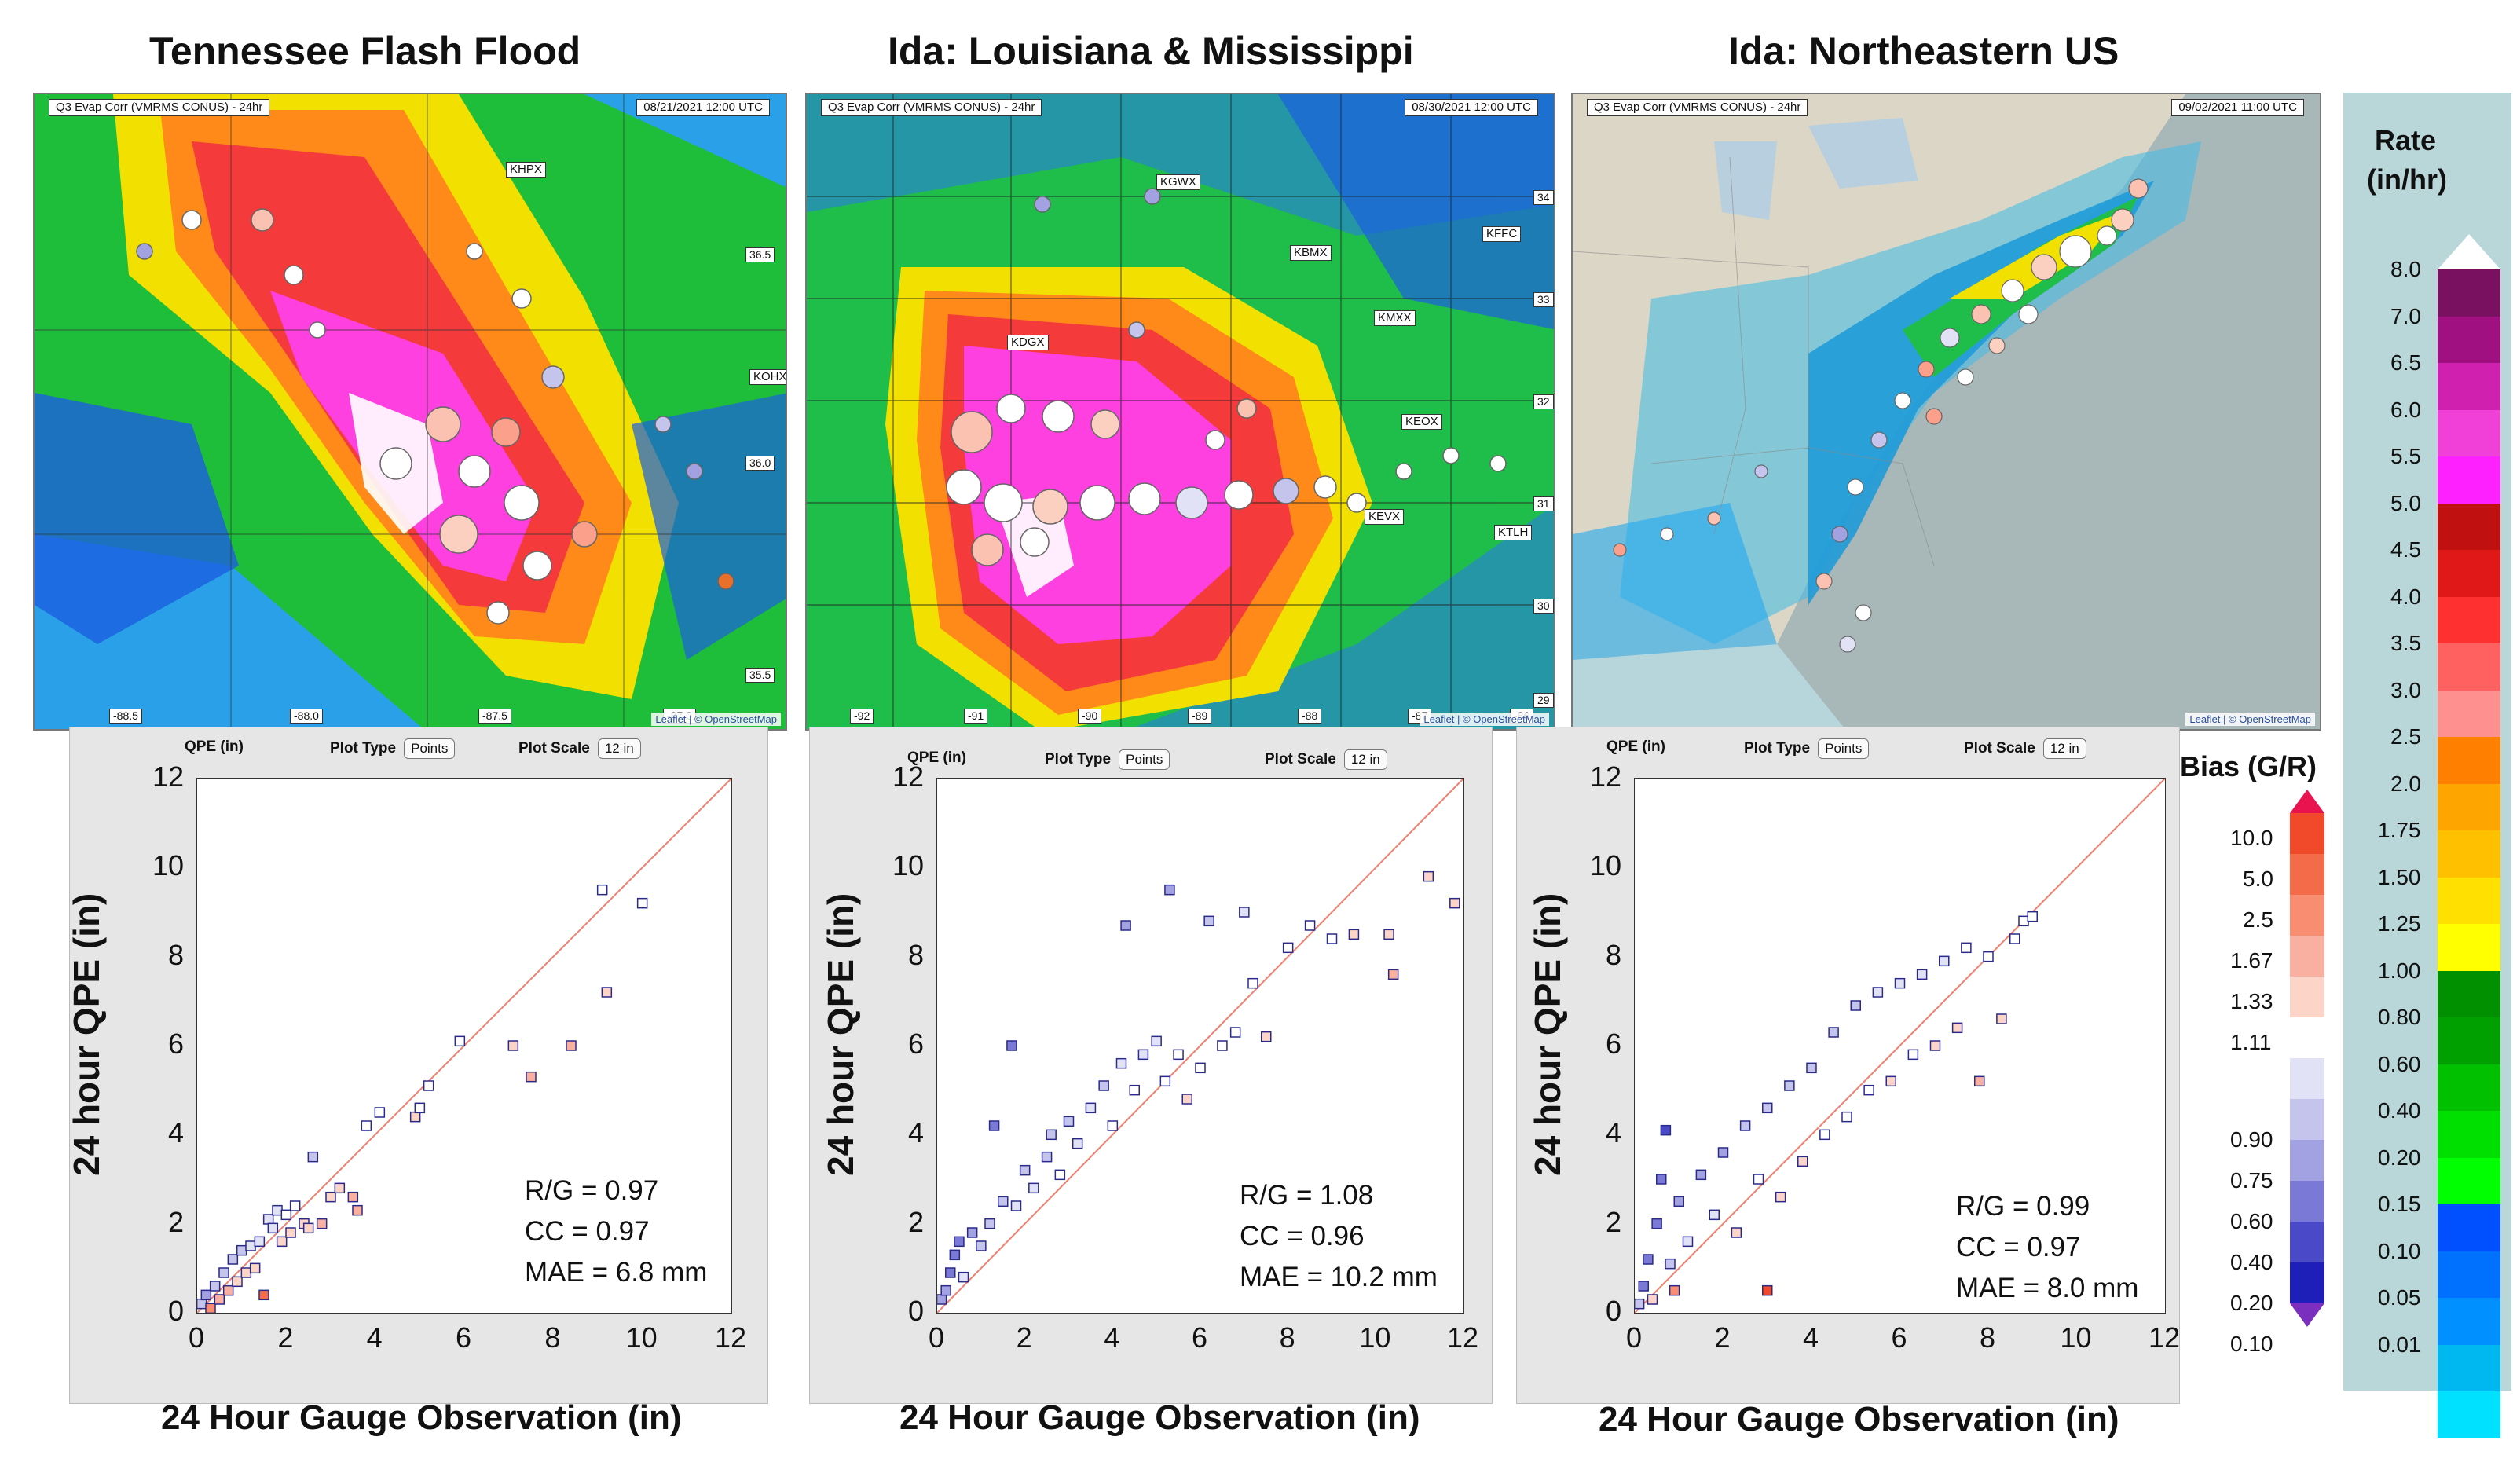 The image size is (2513, 1484). I want to click on lon-label: -88, so click(1310, 716).